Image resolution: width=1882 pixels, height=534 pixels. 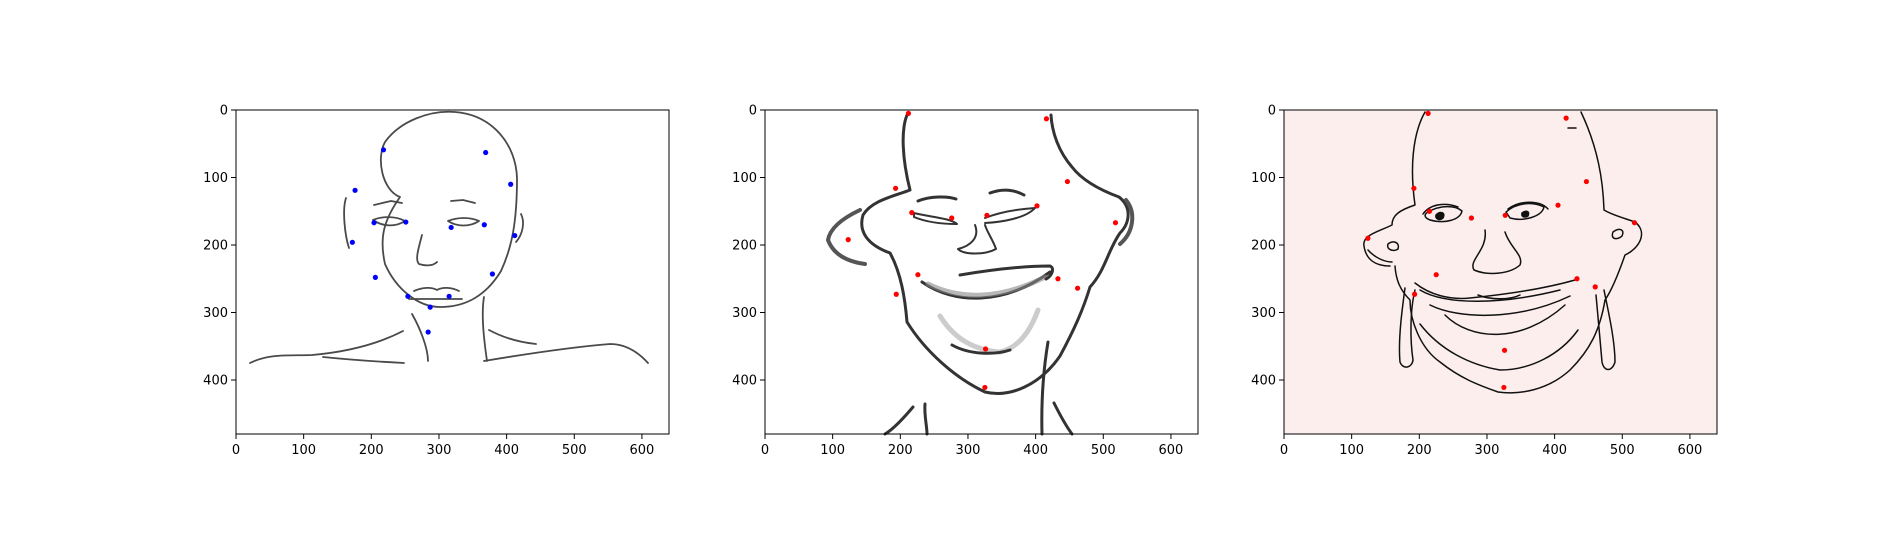 What do you see at coordinates (449, 237) in the screenshot?
I see `face-sketch-neutral` at bounding box center [449, 237].